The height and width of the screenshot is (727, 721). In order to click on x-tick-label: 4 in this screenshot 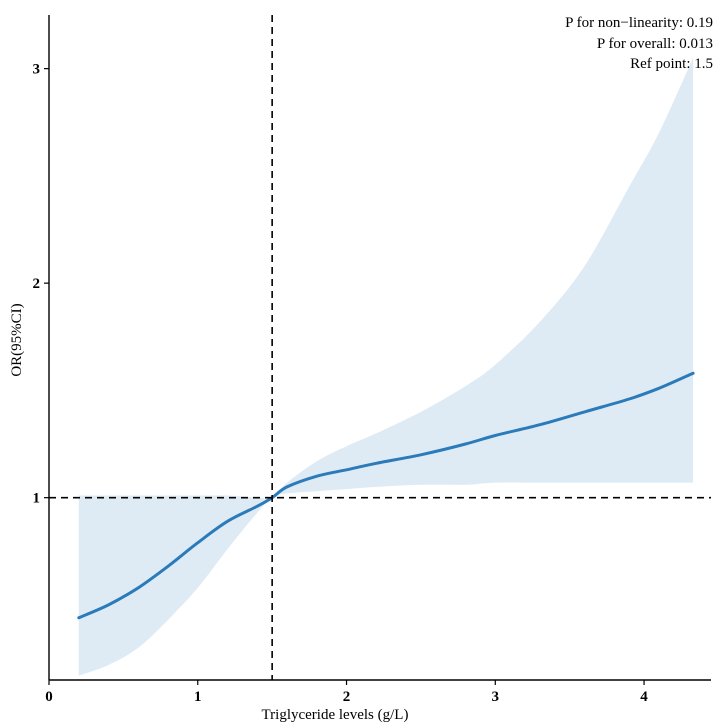, I will do `click(644, 697)`.